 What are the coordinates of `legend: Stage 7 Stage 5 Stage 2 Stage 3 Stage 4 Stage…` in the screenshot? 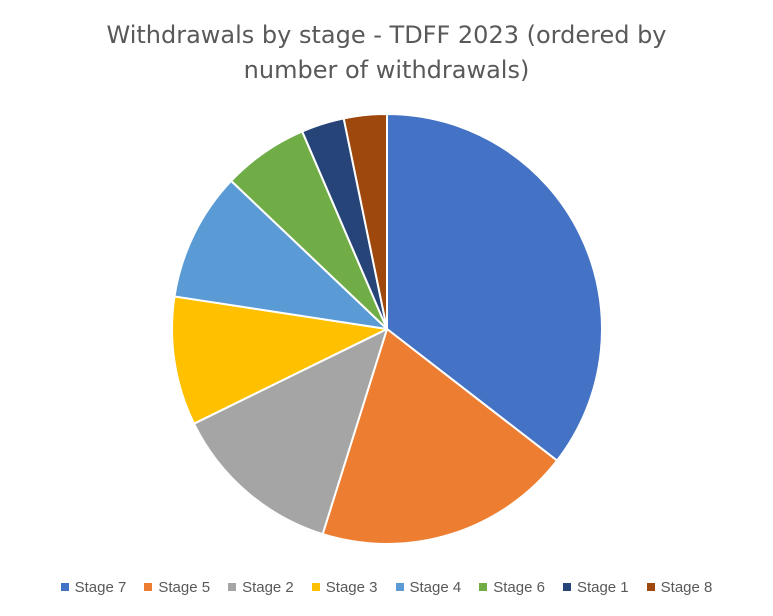 It's located at (386, 587).